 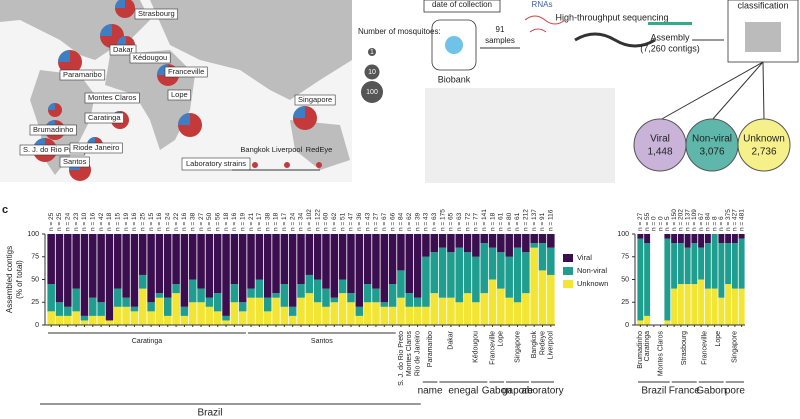 I want to click on samples-label: samples, so click(x=500, y=40).